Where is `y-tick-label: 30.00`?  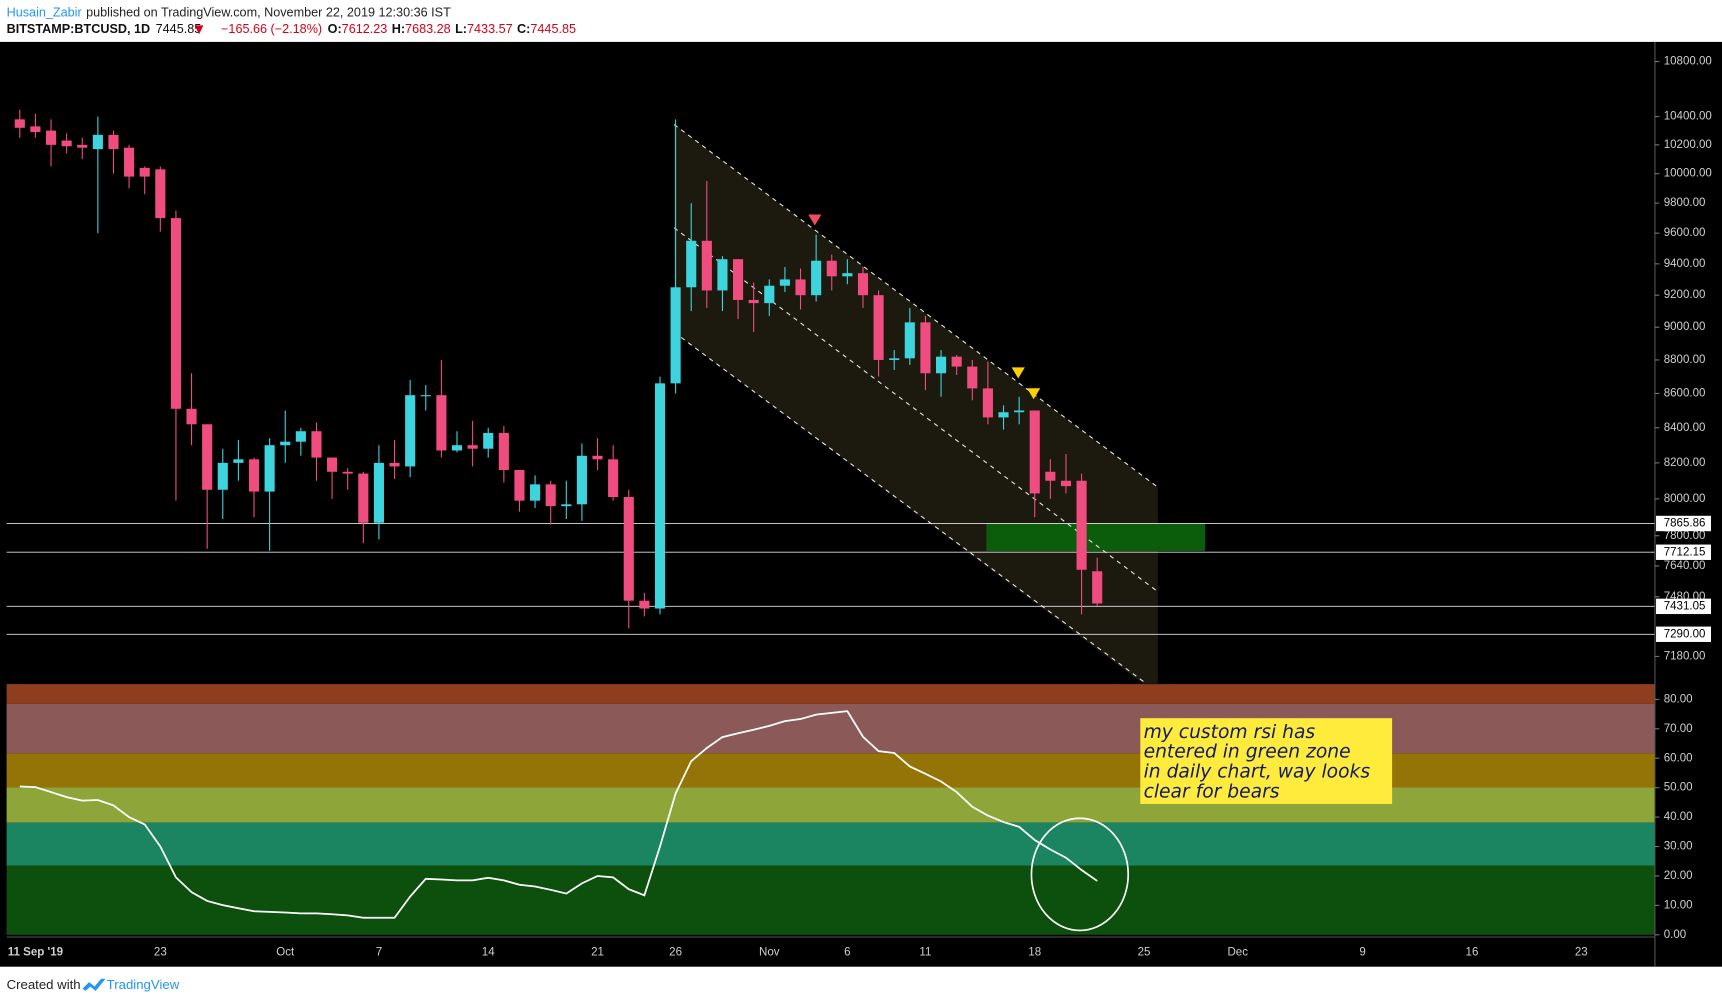
y-tick-label: 30.00 is located at coordinates (1678, 847).